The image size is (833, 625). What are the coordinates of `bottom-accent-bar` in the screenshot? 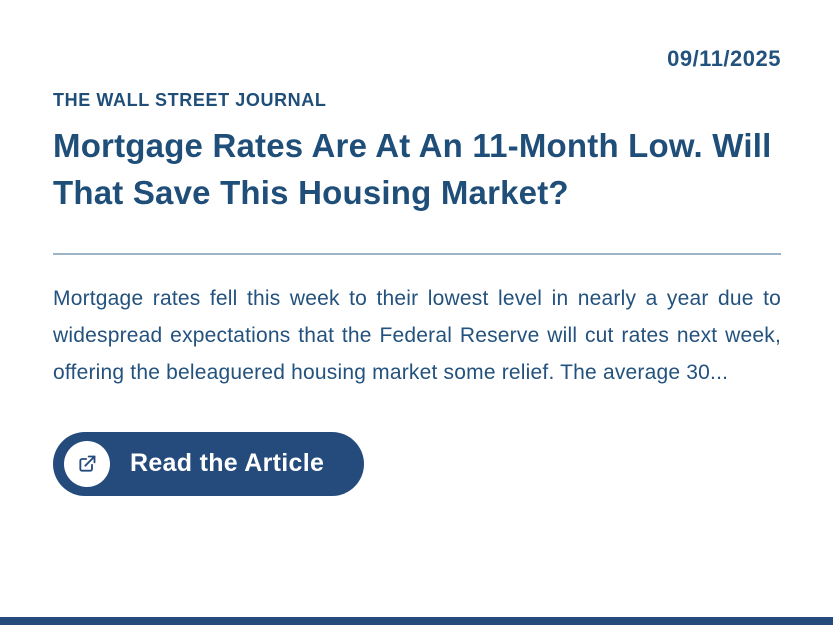 It's located at (416, 621).